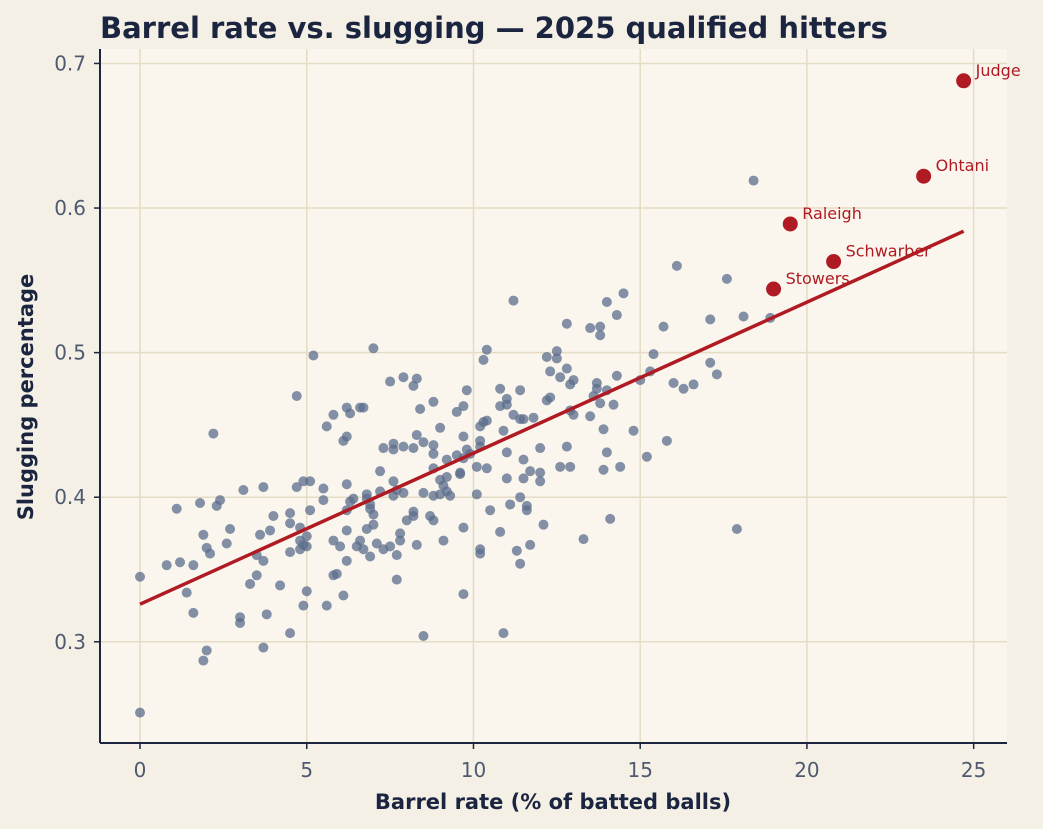 This screenshot has width=1043, height=829. What do you see at coordinates (70, 642) in the screenshot?
I see `y-tick-label: 0.3` at bounding box center [70, 642].